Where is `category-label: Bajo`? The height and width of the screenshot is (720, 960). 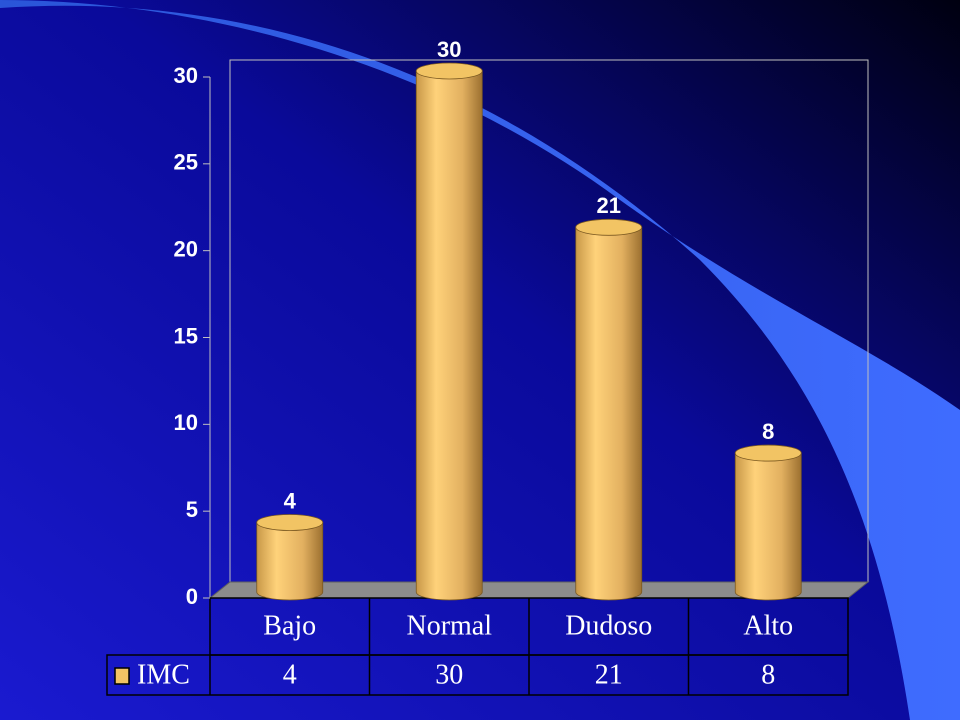 category-label: Bajo is located at coordinates (289, 625).